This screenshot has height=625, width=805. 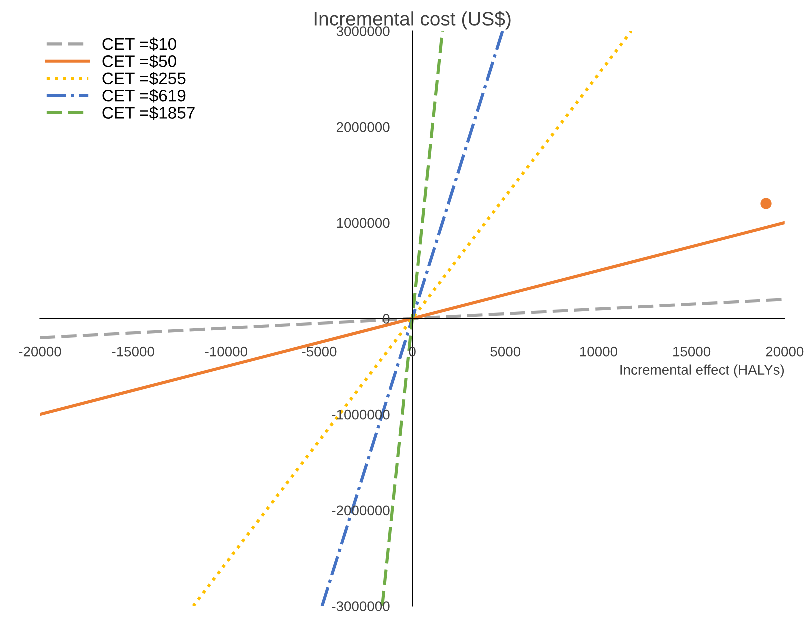 I want to click on x-tick-label: -5000, so click(x=319, y=351).